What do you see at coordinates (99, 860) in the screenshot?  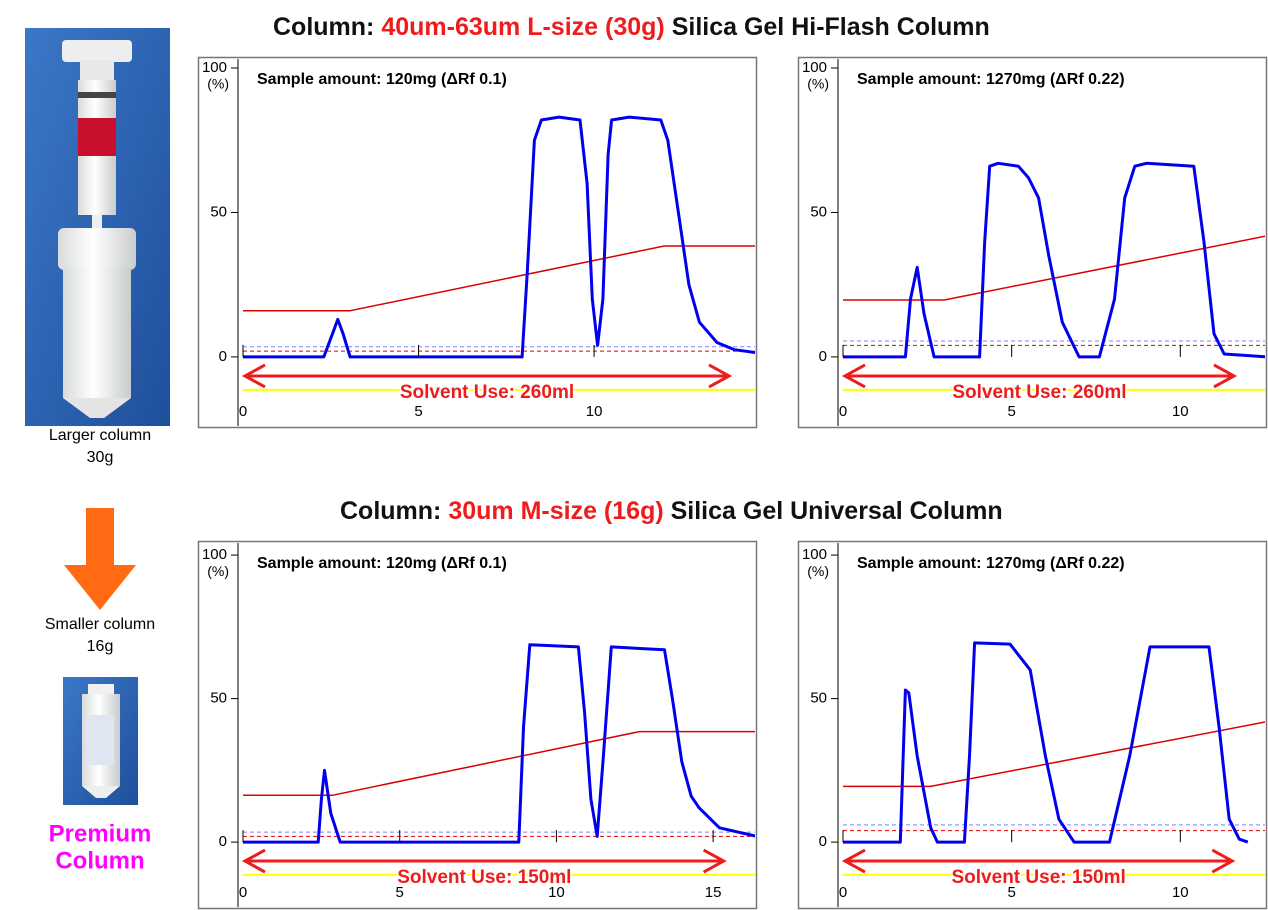 I see `badge: Column` at bounding box center [99, 860].